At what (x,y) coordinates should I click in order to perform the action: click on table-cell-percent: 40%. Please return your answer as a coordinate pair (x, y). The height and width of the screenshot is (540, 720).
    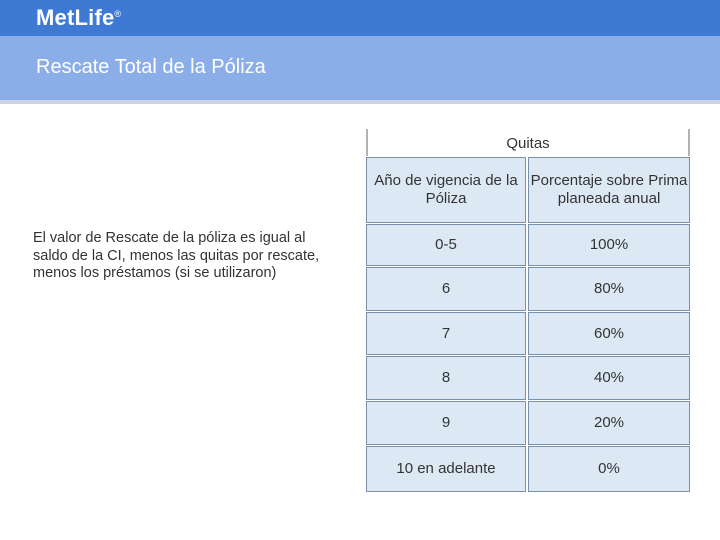
    Looking at the image, I should click on (609, 378).